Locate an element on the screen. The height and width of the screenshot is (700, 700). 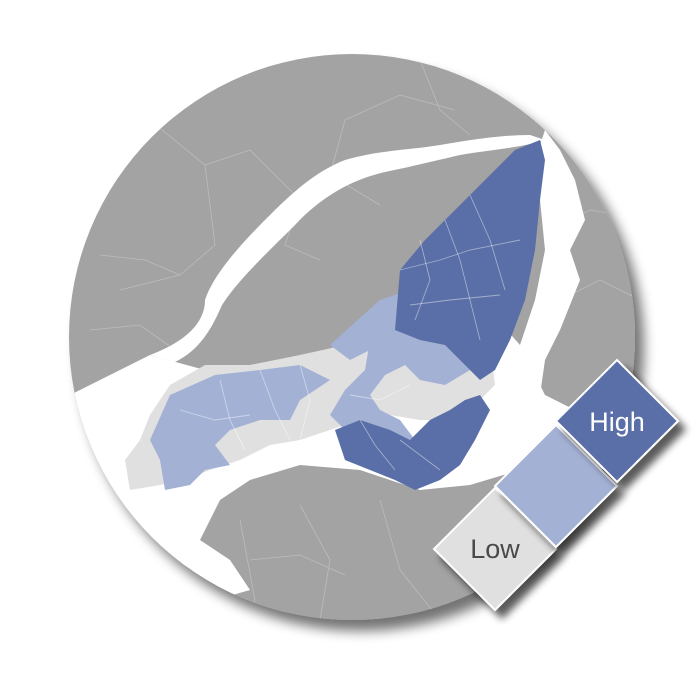
legend-tile-high: High is located at coordinates (617, 421).